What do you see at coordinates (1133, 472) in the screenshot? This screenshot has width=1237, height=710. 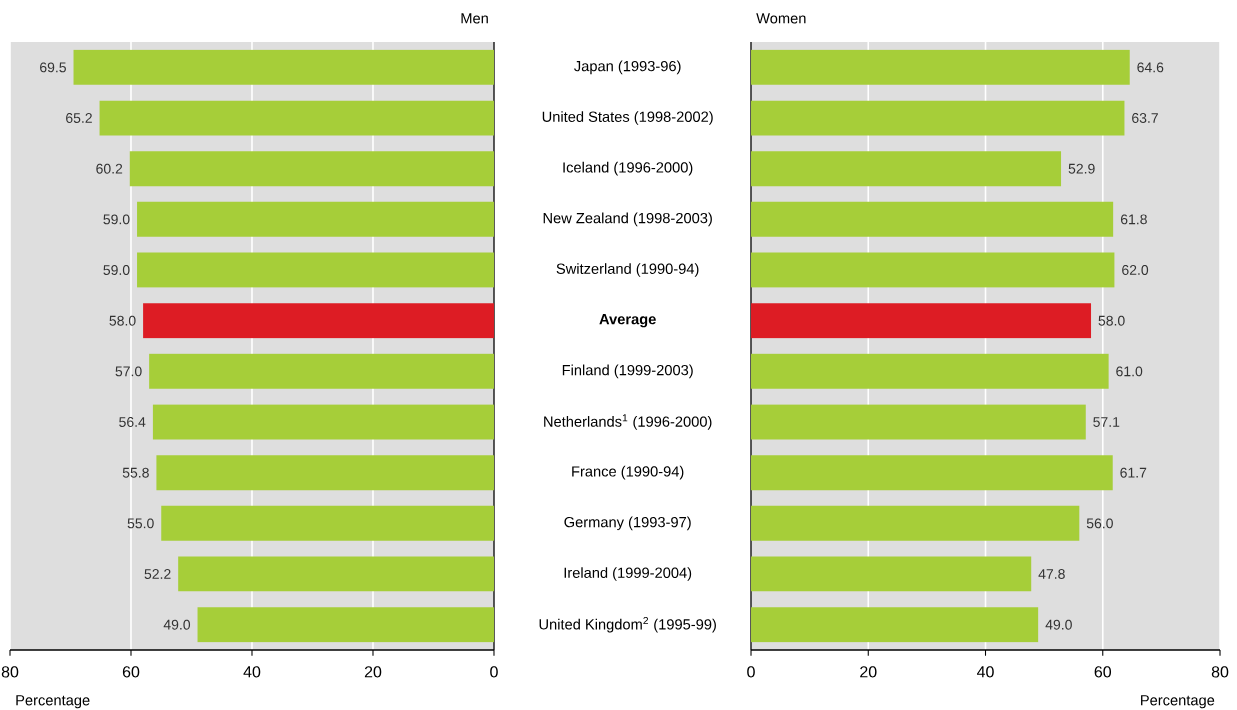 I see `data-label: 61.7` at bounding box center [1133, 472].